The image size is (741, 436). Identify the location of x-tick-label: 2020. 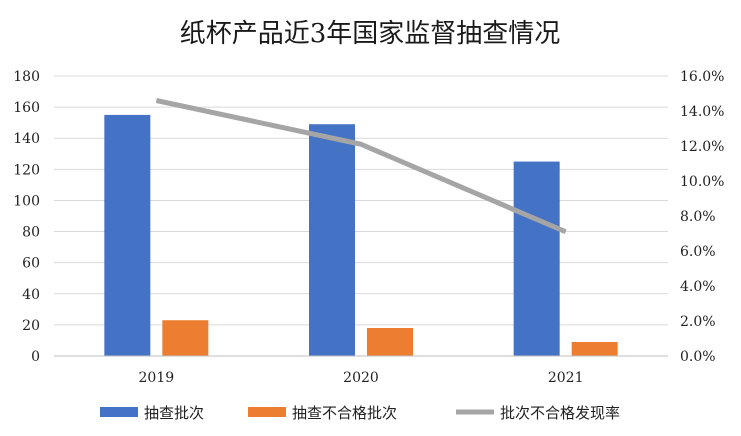
(361, 378).